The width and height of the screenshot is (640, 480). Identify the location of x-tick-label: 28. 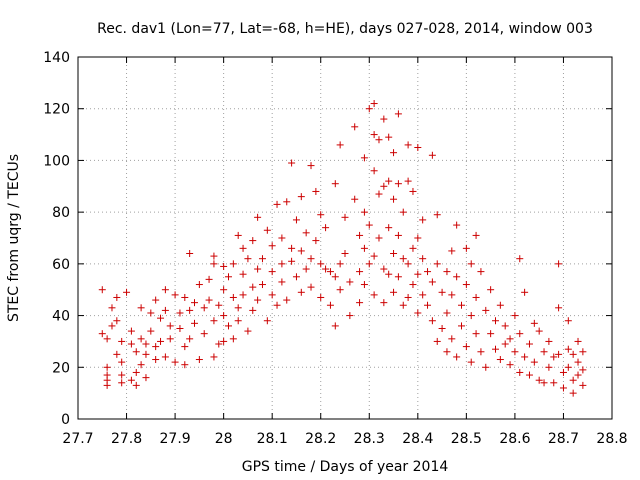
(224, 439).